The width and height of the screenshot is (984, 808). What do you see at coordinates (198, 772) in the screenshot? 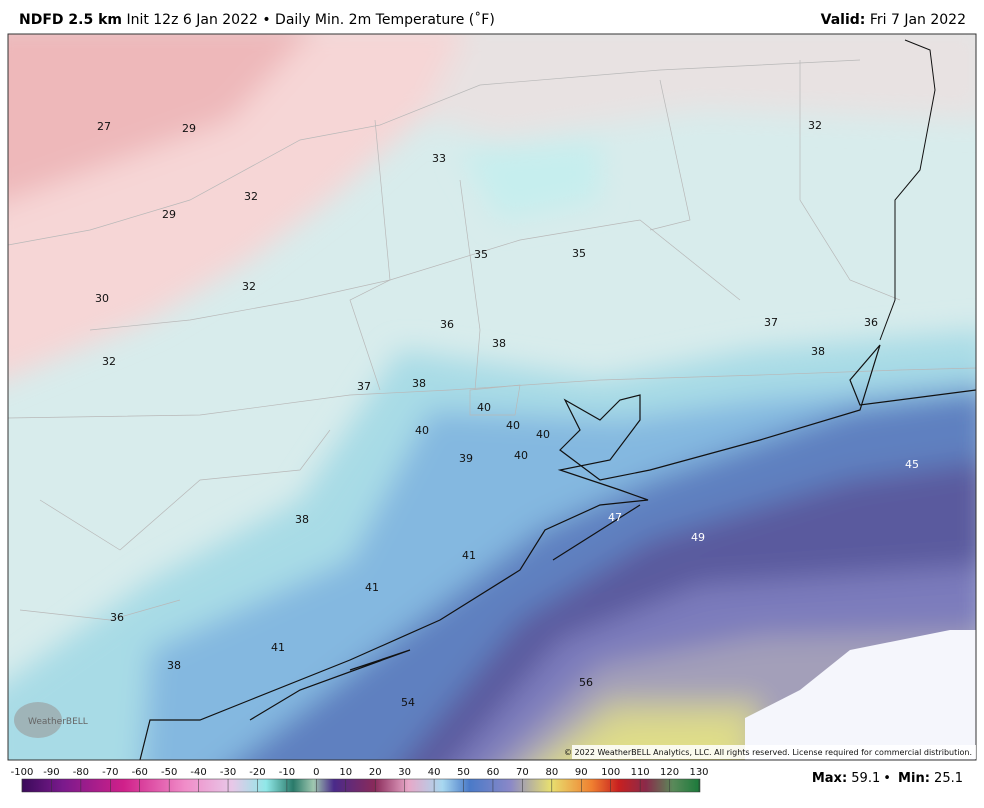
I see `colorbar-tick-label: -40` at bounding box center [198, 772].